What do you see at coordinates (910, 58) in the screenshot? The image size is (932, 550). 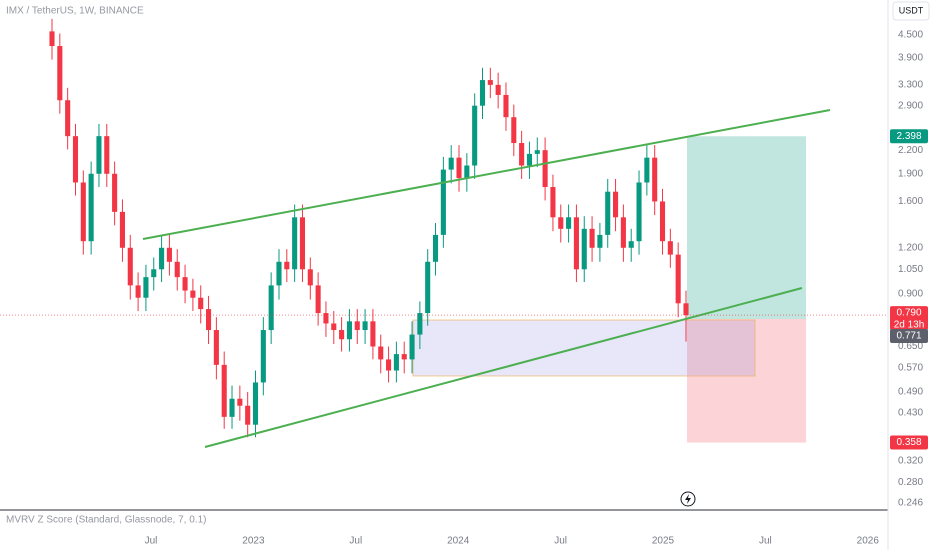 I see `y-tick-label: 3.900` at bounding box center [910, 58].